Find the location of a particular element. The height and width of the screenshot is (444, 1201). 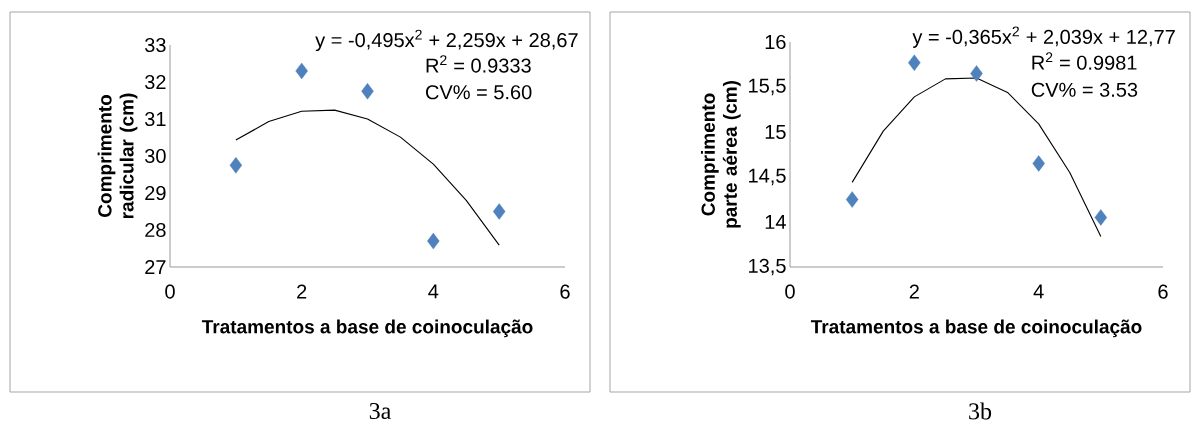

text: 3a is located at coordinates (380, 411).